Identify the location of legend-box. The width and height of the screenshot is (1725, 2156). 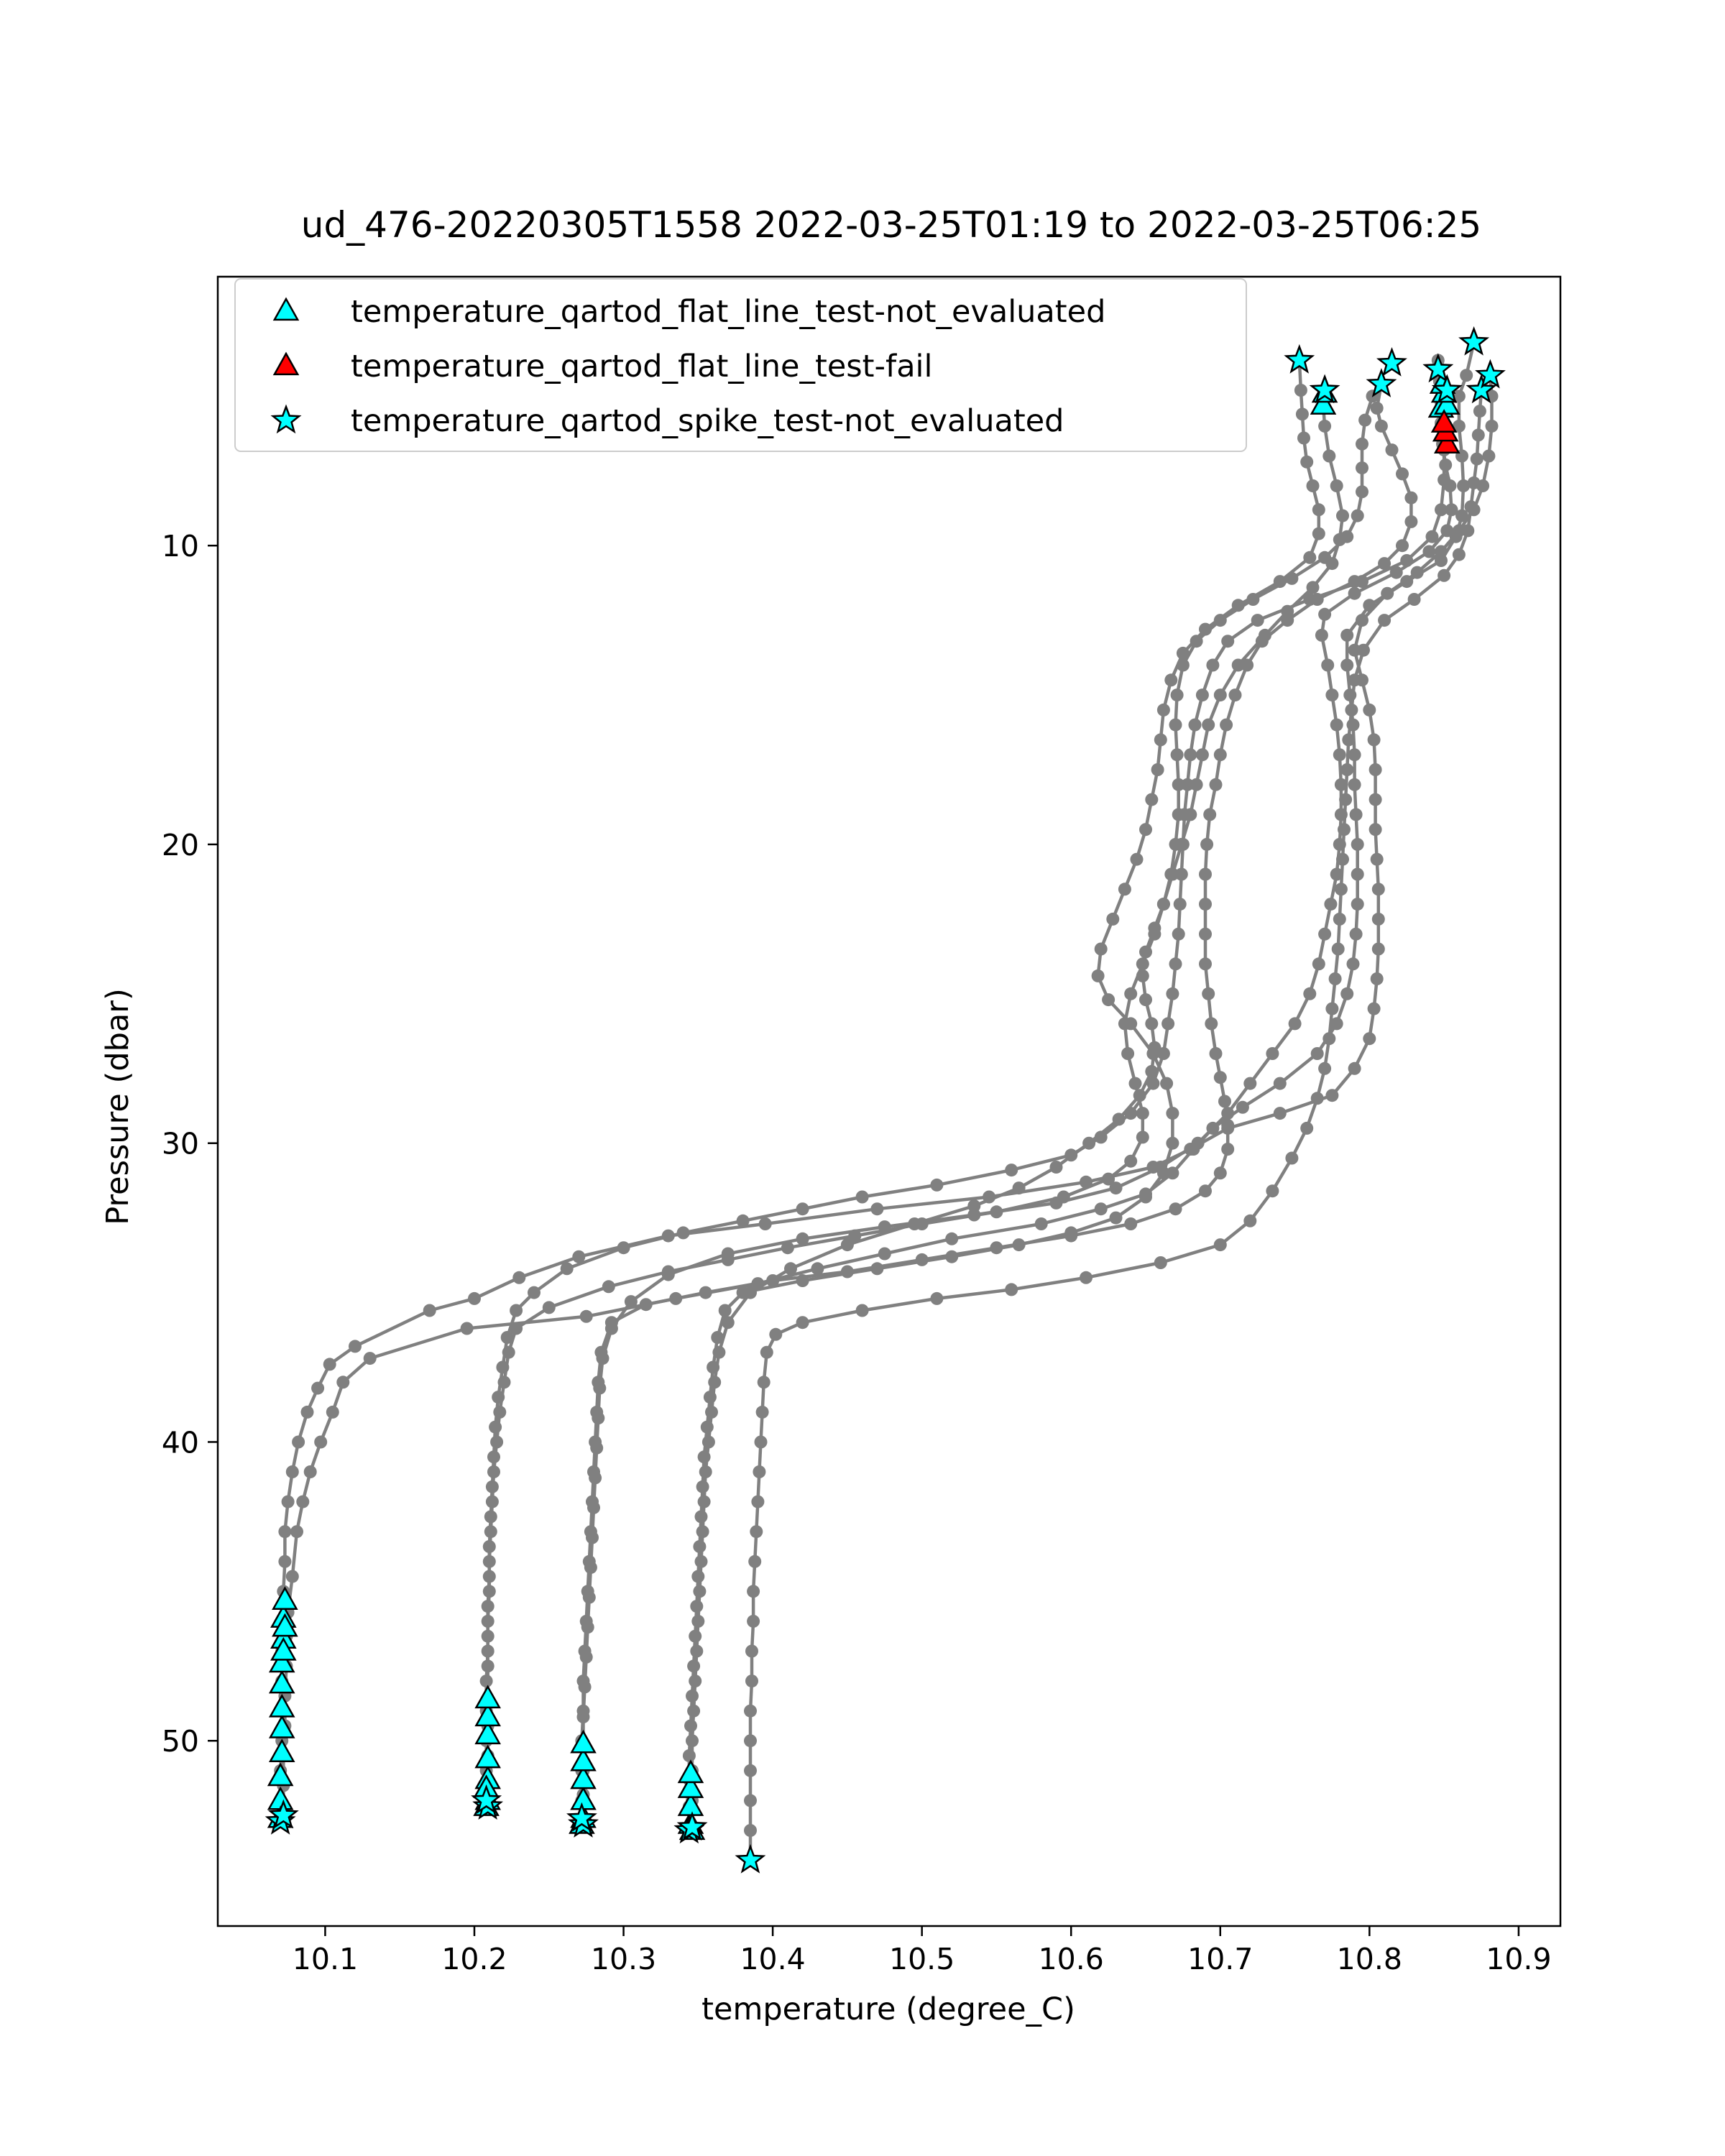
(740, 365).